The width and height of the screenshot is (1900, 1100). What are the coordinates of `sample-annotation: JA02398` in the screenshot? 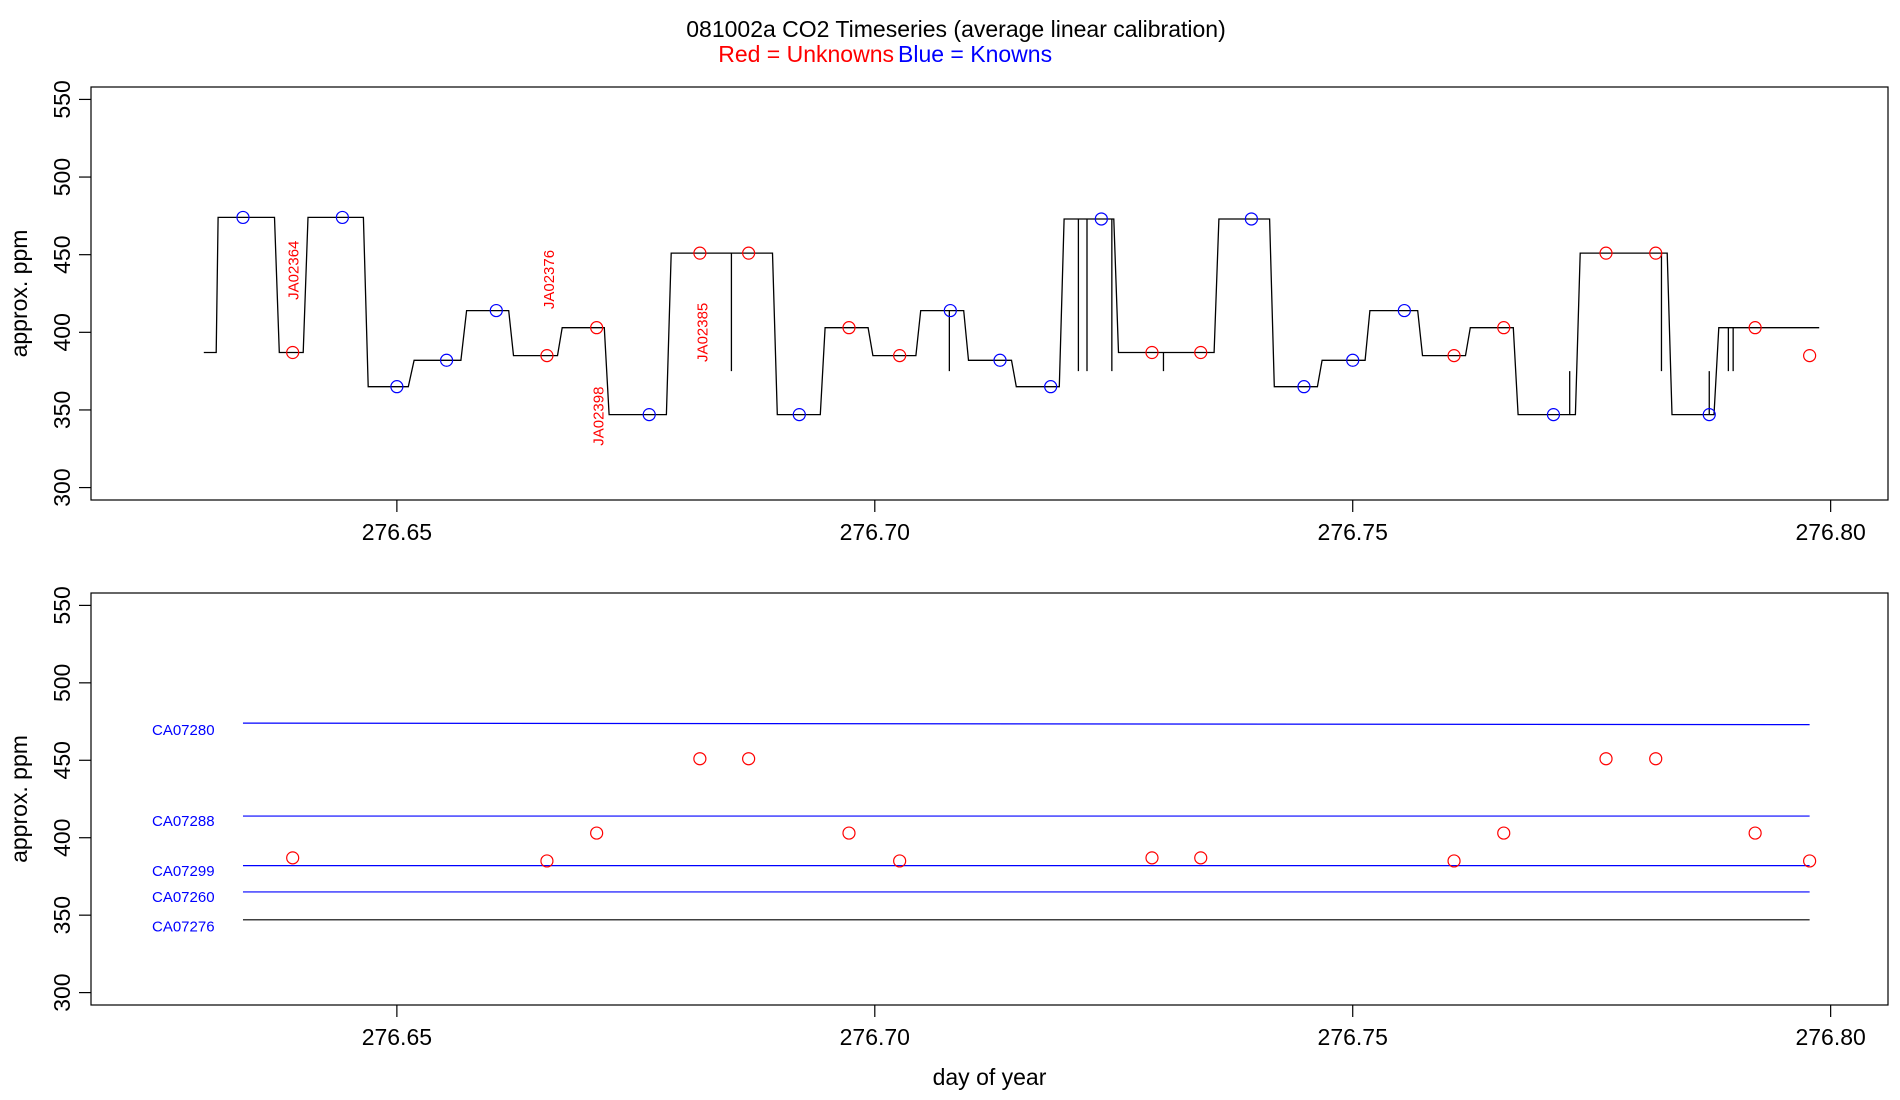 It's located at (598, 416).